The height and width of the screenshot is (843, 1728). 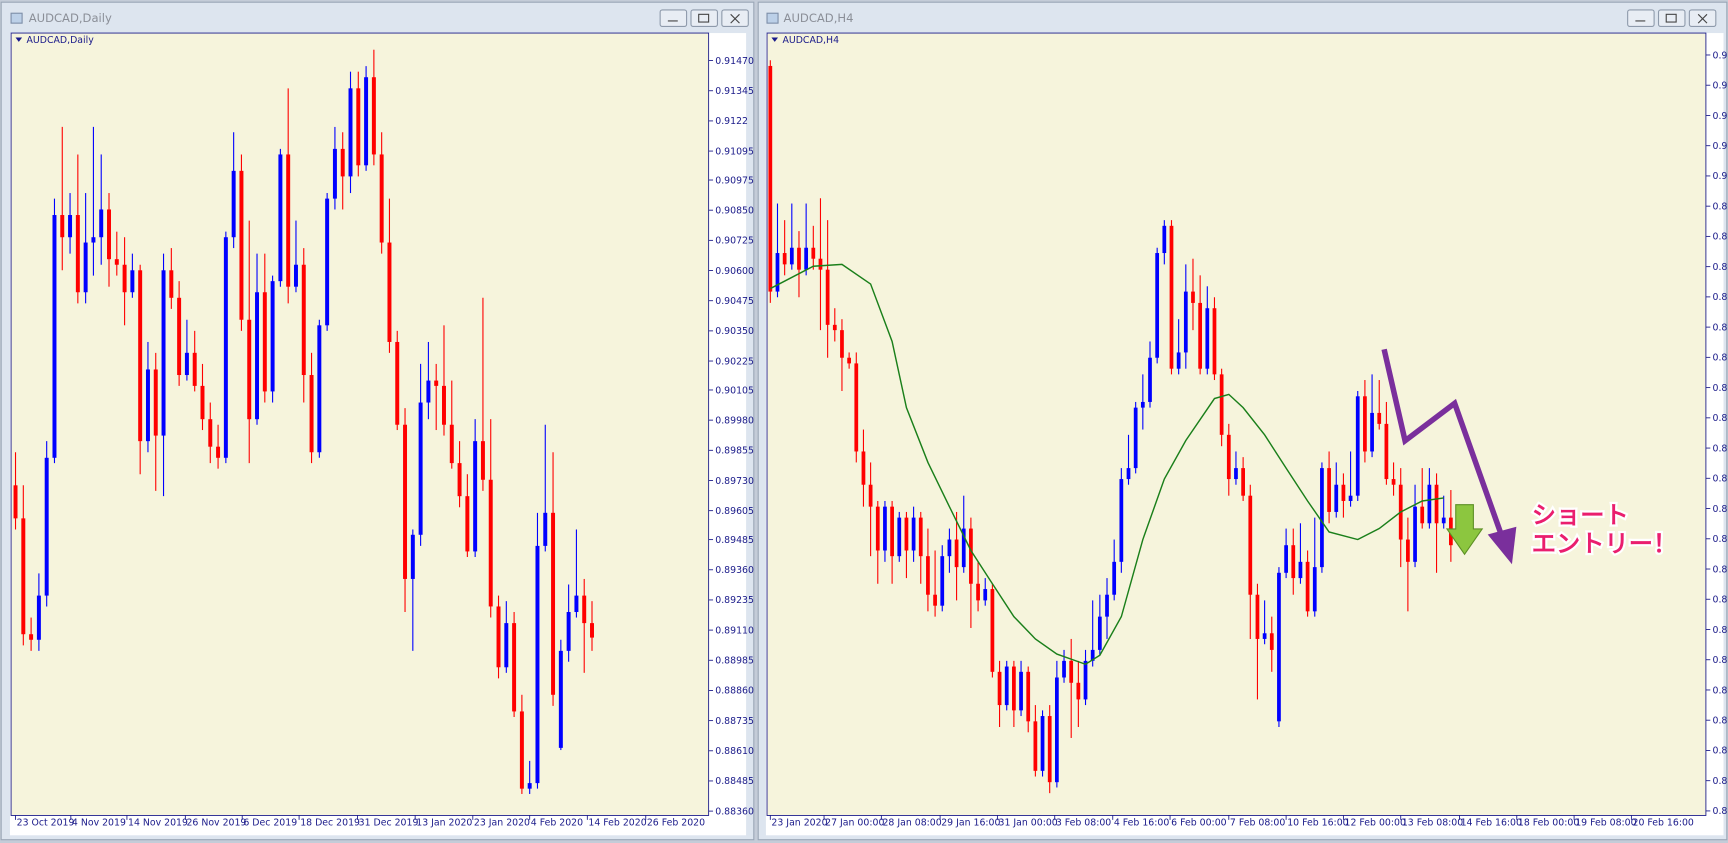 I want to click on x-tick-label: 14 Feb 16:00, so click(x=1491, y=822).